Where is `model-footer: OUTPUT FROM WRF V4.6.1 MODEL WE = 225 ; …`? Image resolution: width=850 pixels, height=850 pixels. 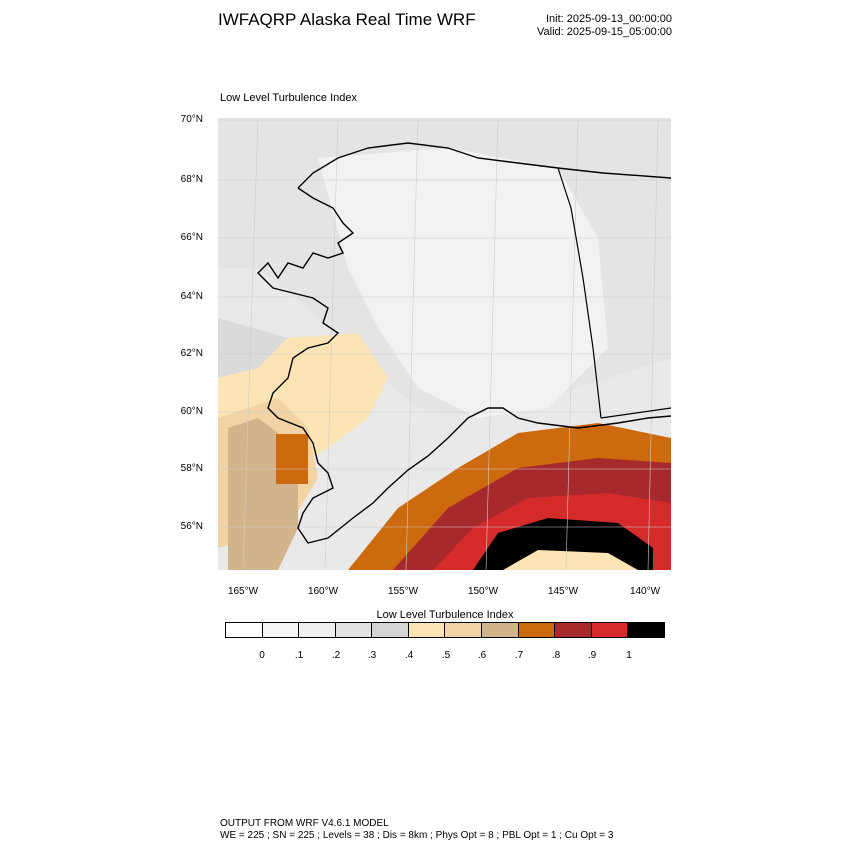 model-footer: OUTPUT FROM WRF V4.6.1 MODEL WE = 225 ; … is located at coordinates (416, 830).